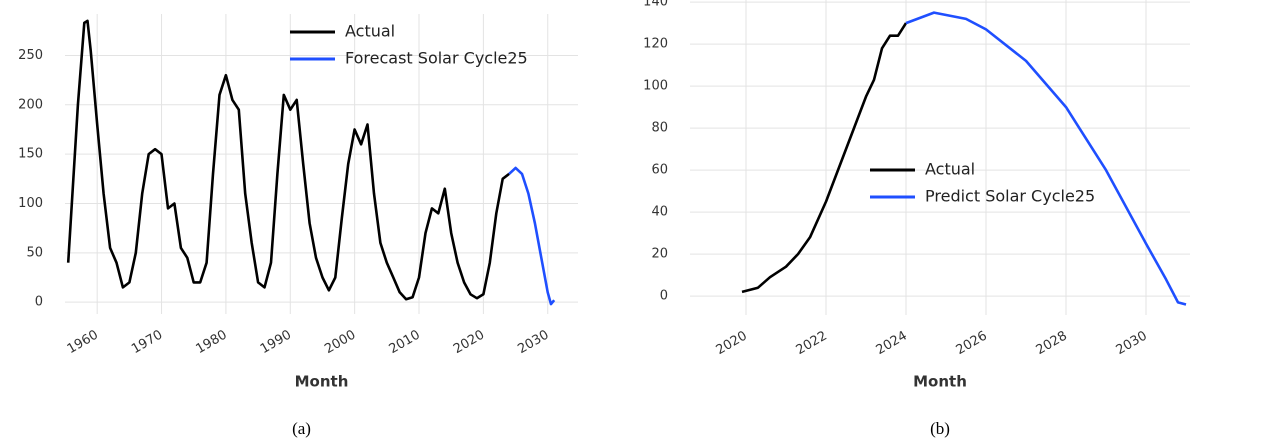 The height and width of the screenshot is (446, 1271). What do you see at coordinates (301, 428) in the screenshot?
I see `caption: (a)` at bounding box center [301, 428].